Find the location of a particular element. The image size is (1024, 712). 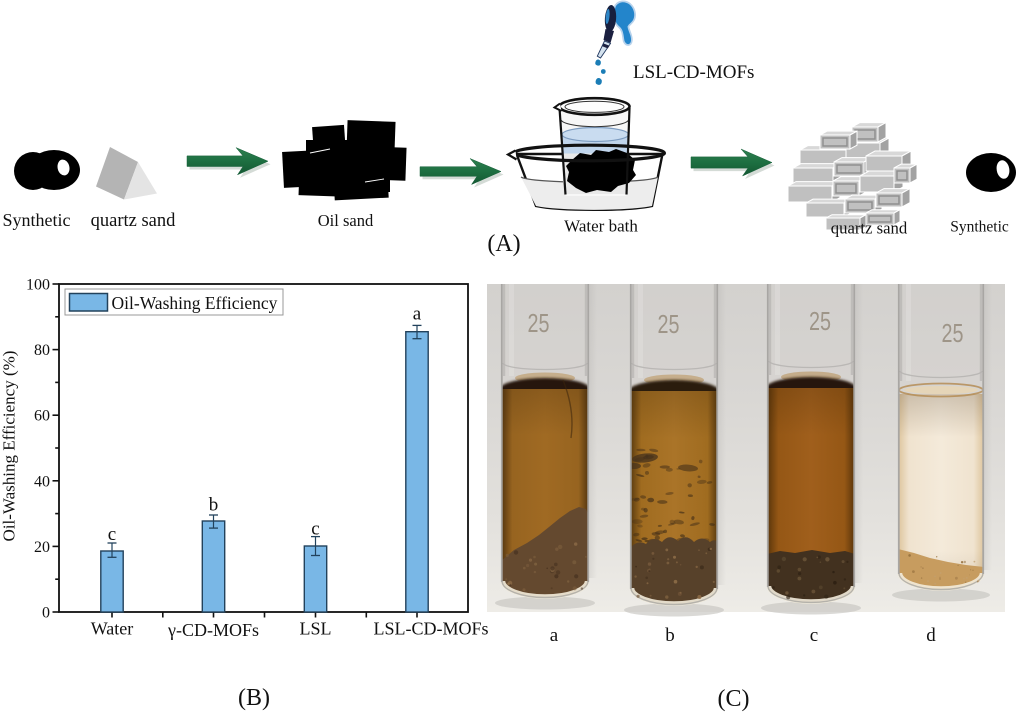

svg-text: Oil sand is located at coordinates (346, 220).